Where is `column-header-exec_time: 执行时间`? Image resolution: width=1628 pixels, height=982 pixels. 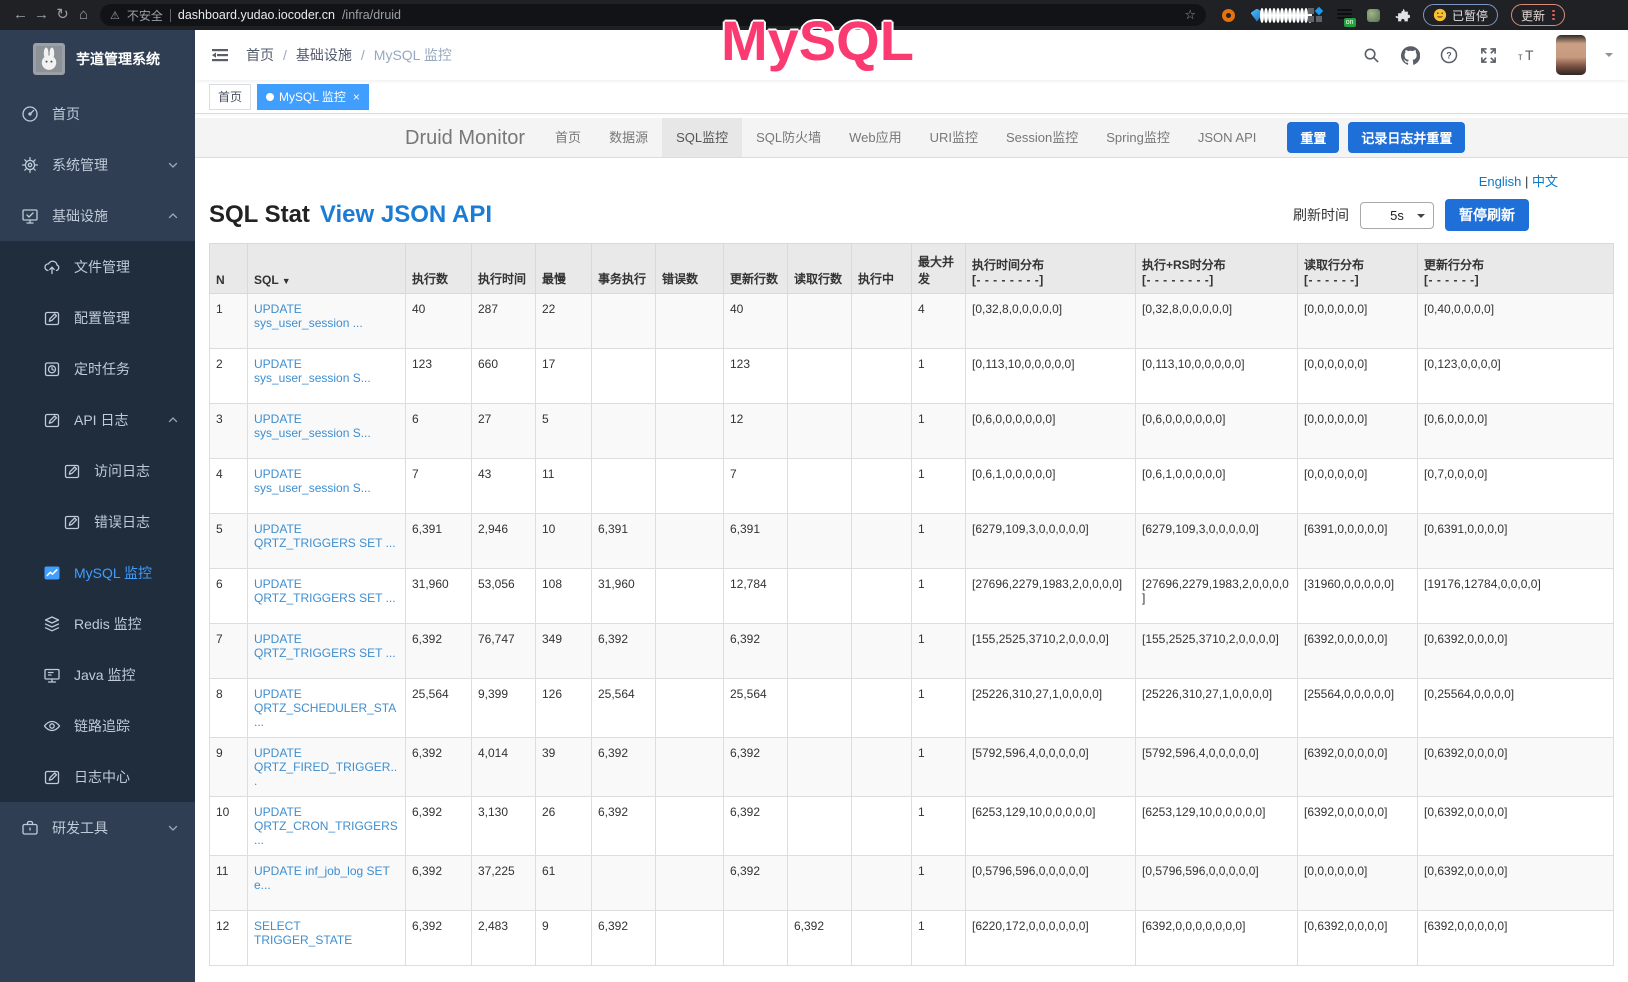
column-header-exec_time: 执行时间 is located at coordinates (503, 268).